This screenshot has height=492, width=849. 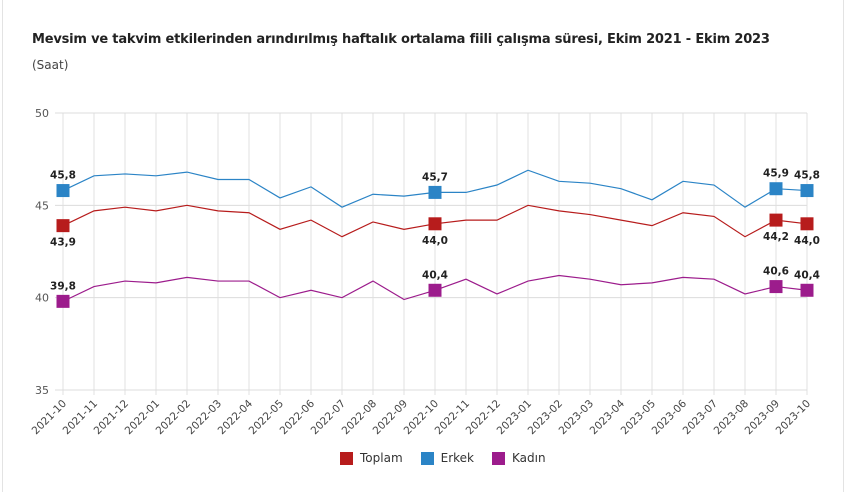 I want to click on data-label: 44,2, so click(x=776, y=237).